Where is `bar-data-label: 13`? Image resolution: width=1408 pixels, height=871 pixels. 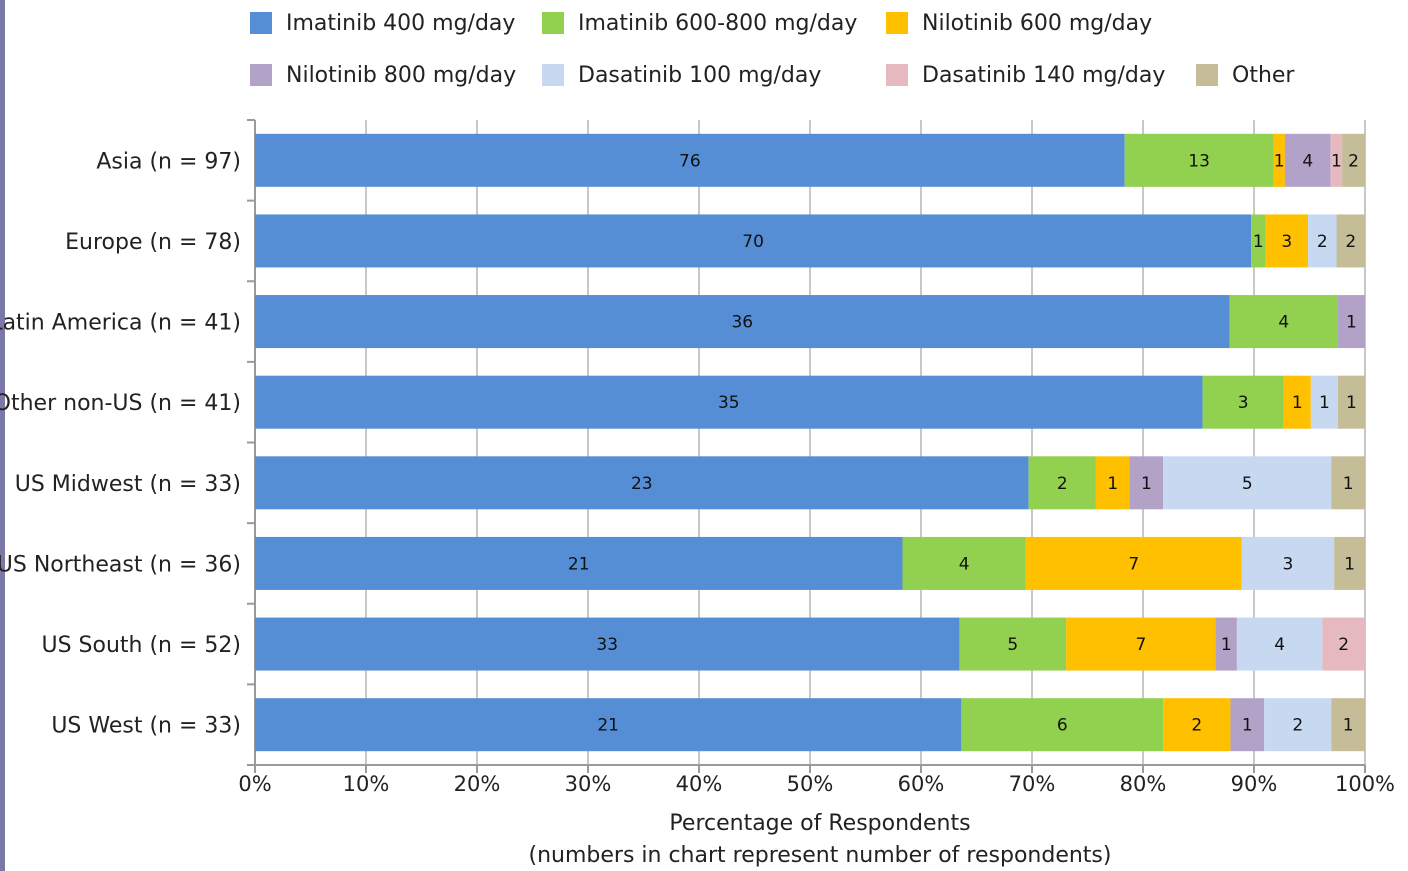 bar-data-label: 13 is located at coordinates (1199, 161).